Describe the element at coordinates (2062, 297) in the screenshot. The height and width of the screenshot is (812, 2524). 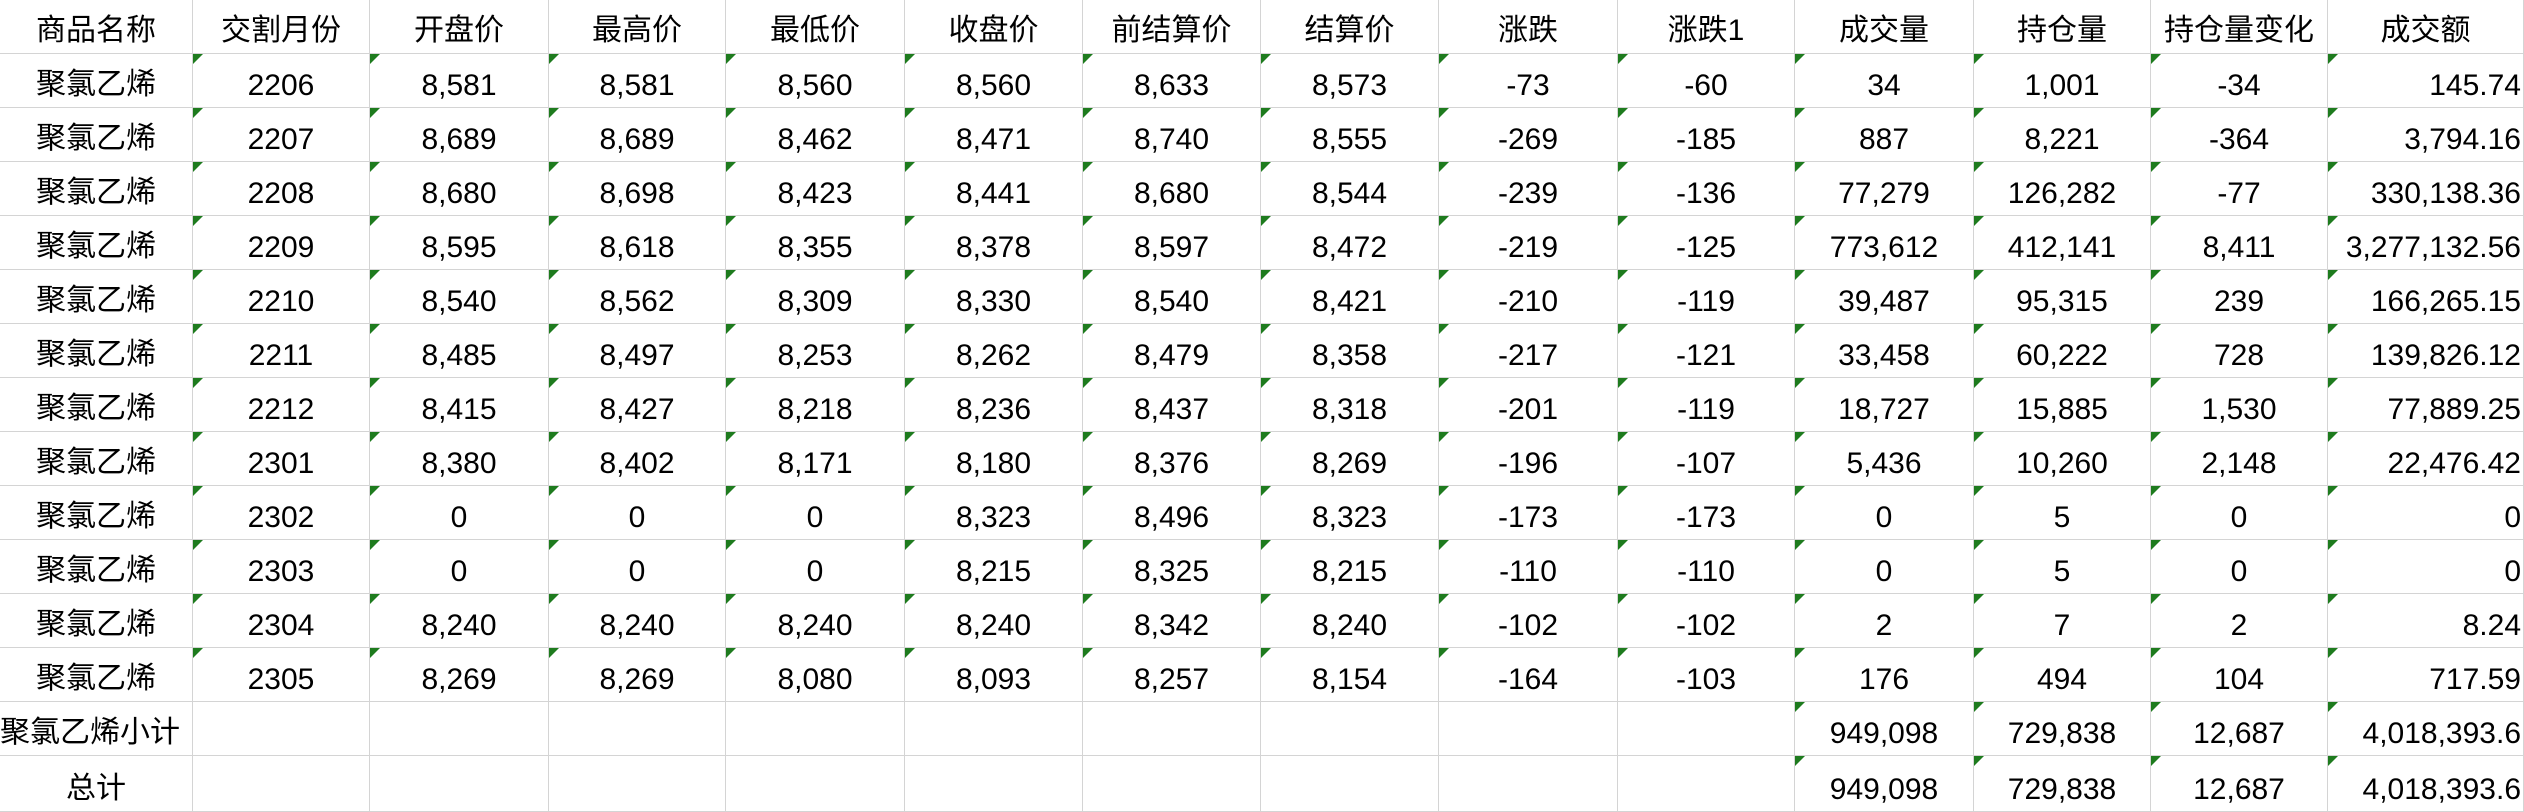
I see `data-cell: 95,315` at that location.